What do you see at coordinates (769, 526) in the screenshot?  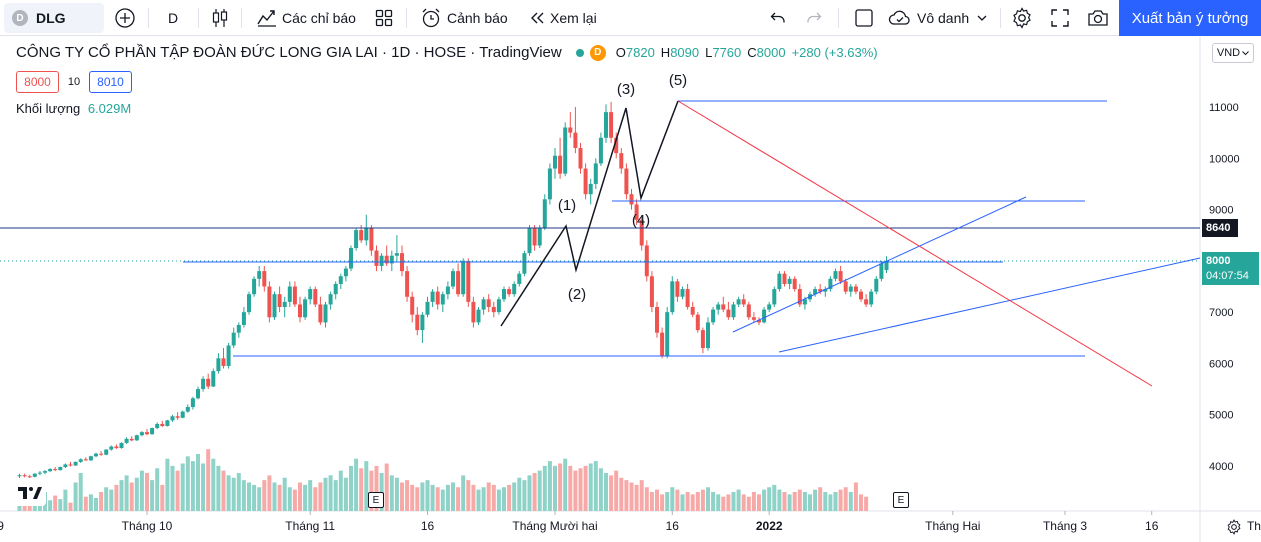 I see `time-tick-label: 2022` at bounding box center [769, 526].